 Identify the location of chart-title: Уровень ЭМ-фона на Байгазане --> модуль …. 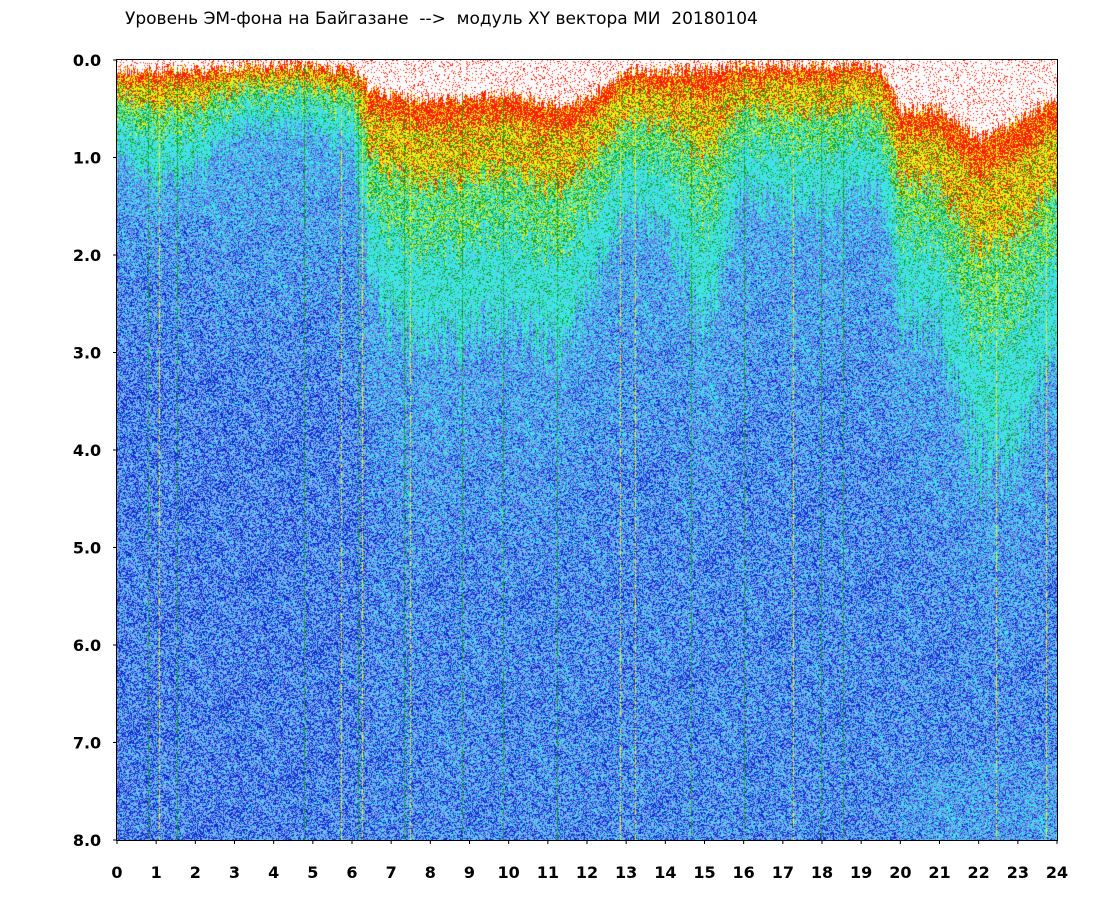
(441, 19).